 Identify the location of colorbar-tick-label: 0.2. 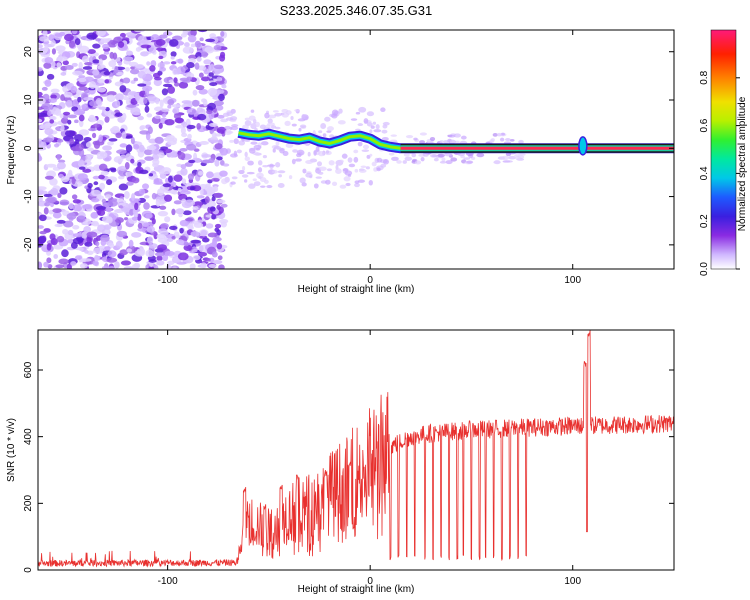
(704, 221).